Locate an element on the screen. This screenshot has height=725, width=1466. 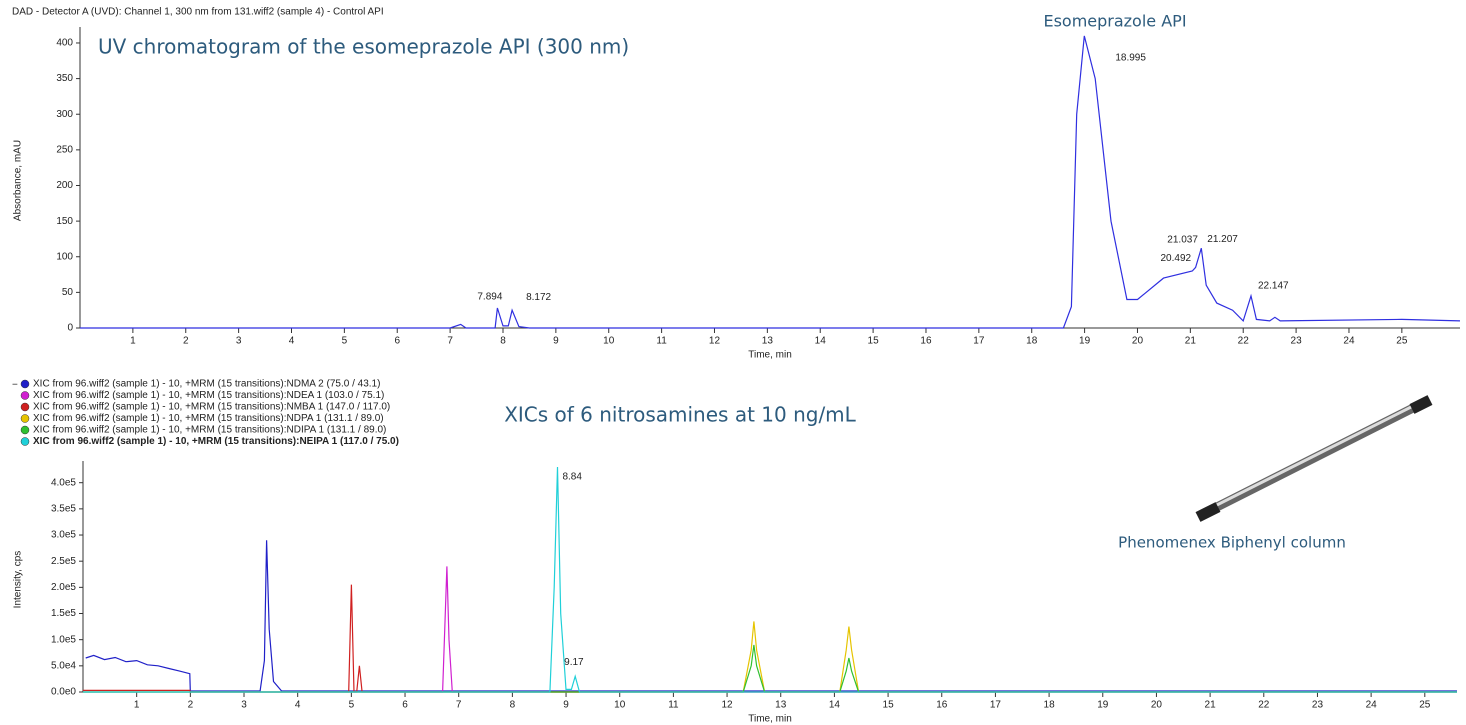
y-tick-label: 2.5e5 is located at coordinates (63, 561).